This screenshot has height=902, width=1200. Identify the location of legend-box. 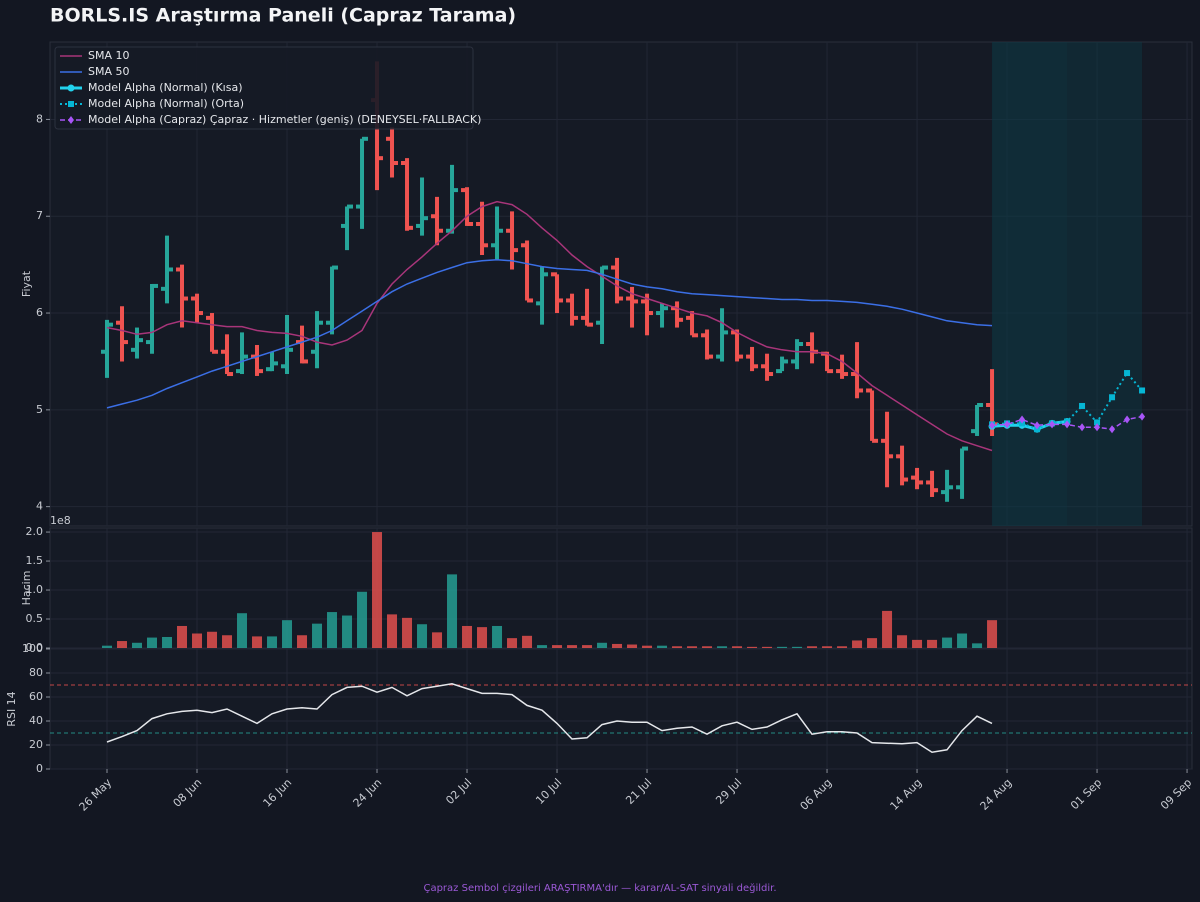
(264, 88).